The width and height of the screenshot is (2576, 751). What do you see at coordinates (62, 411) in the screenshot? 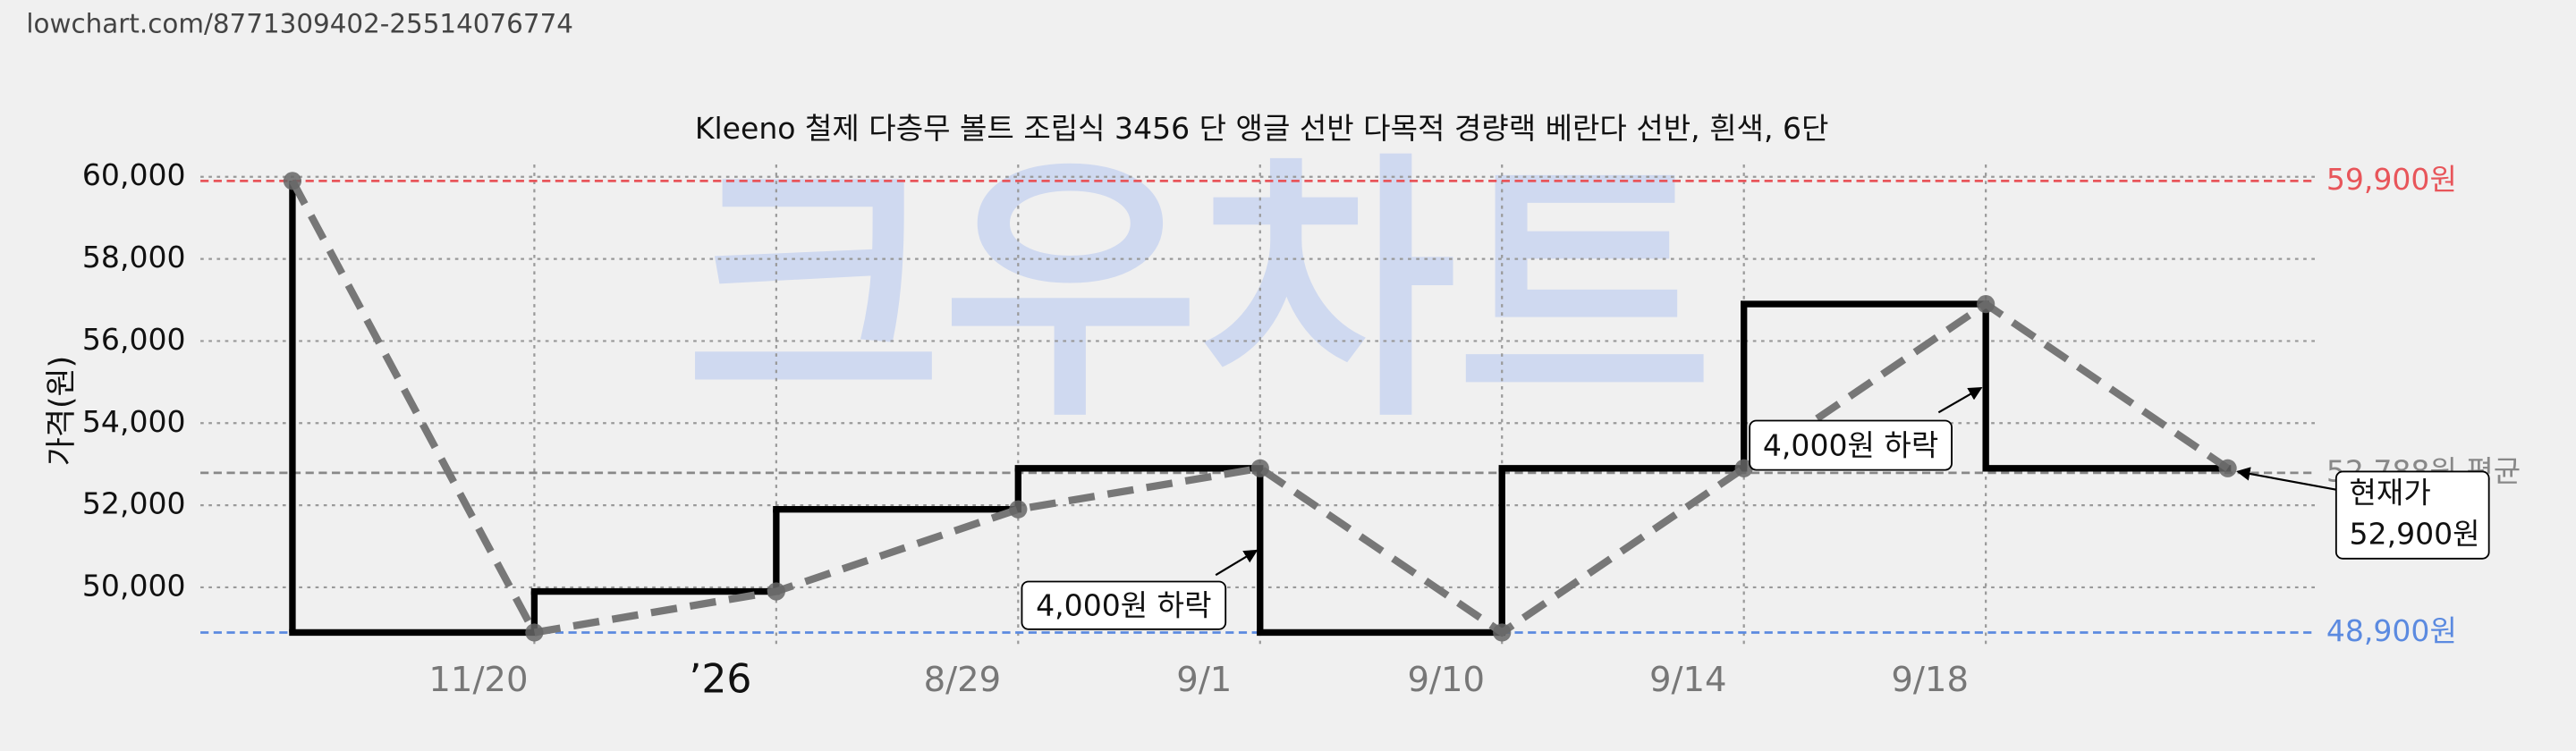
I see `y-axis-label: 가격(원)` at bounding box center [62, 411].